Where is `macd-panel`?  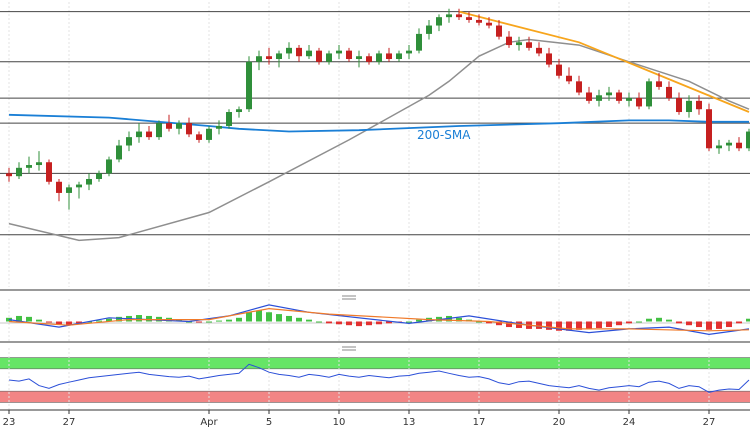 macd-panel is located at coordinates (375, 320).